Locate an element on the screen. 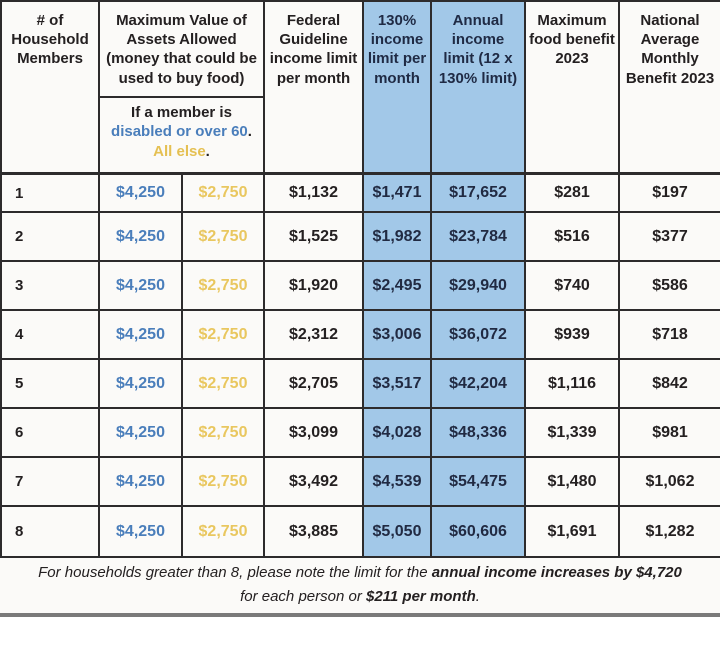 The height and width of the screenshot is (655, 720). header-annual-income-limit: Annual income limit (12 x 130% limit) is located at coordinates (479, 88).